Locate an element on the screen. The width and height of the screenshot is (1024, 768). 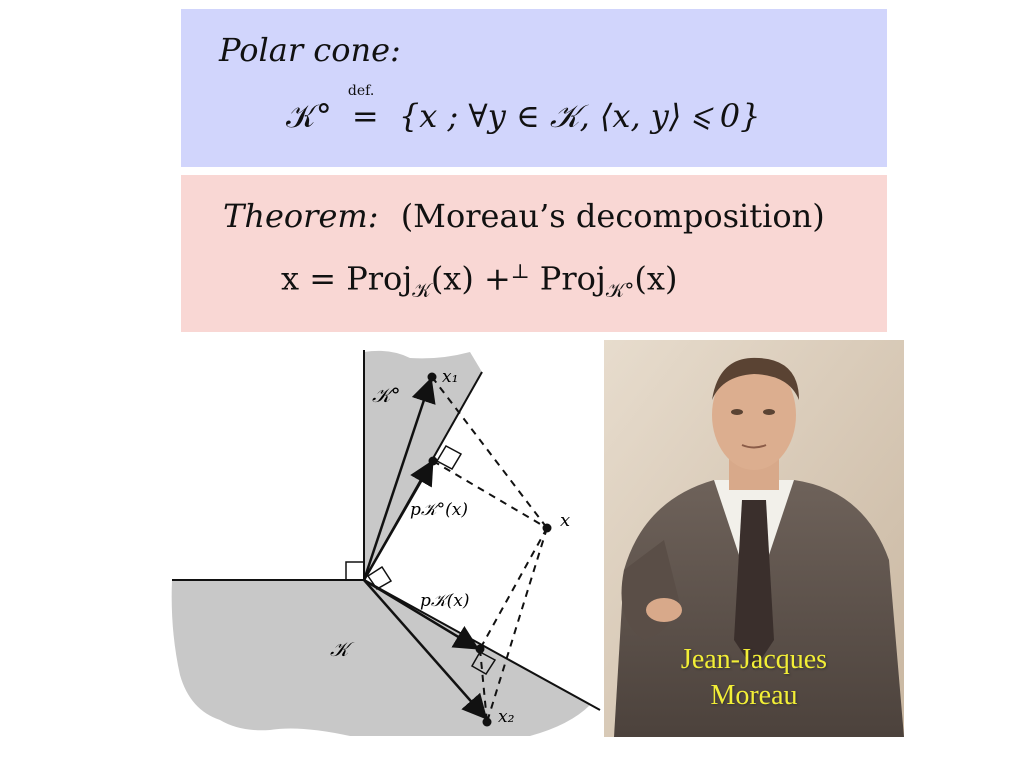
polar-cone-set: {x ; ∀y ∈ 𝒦, ⟨x, y⟩ ⩽ 0} is located at coordinates (579, 116).